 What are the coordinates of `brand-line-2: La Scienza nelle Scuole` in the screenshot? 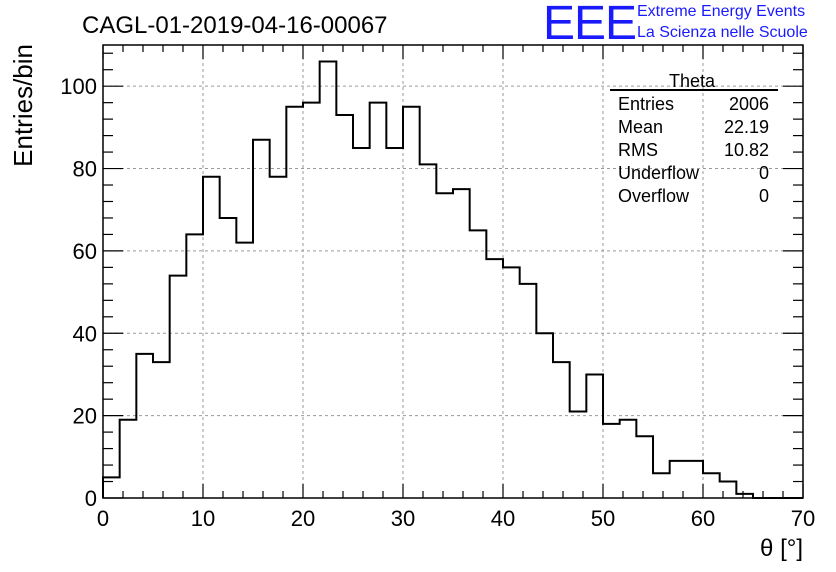 It's located at (722, 32).